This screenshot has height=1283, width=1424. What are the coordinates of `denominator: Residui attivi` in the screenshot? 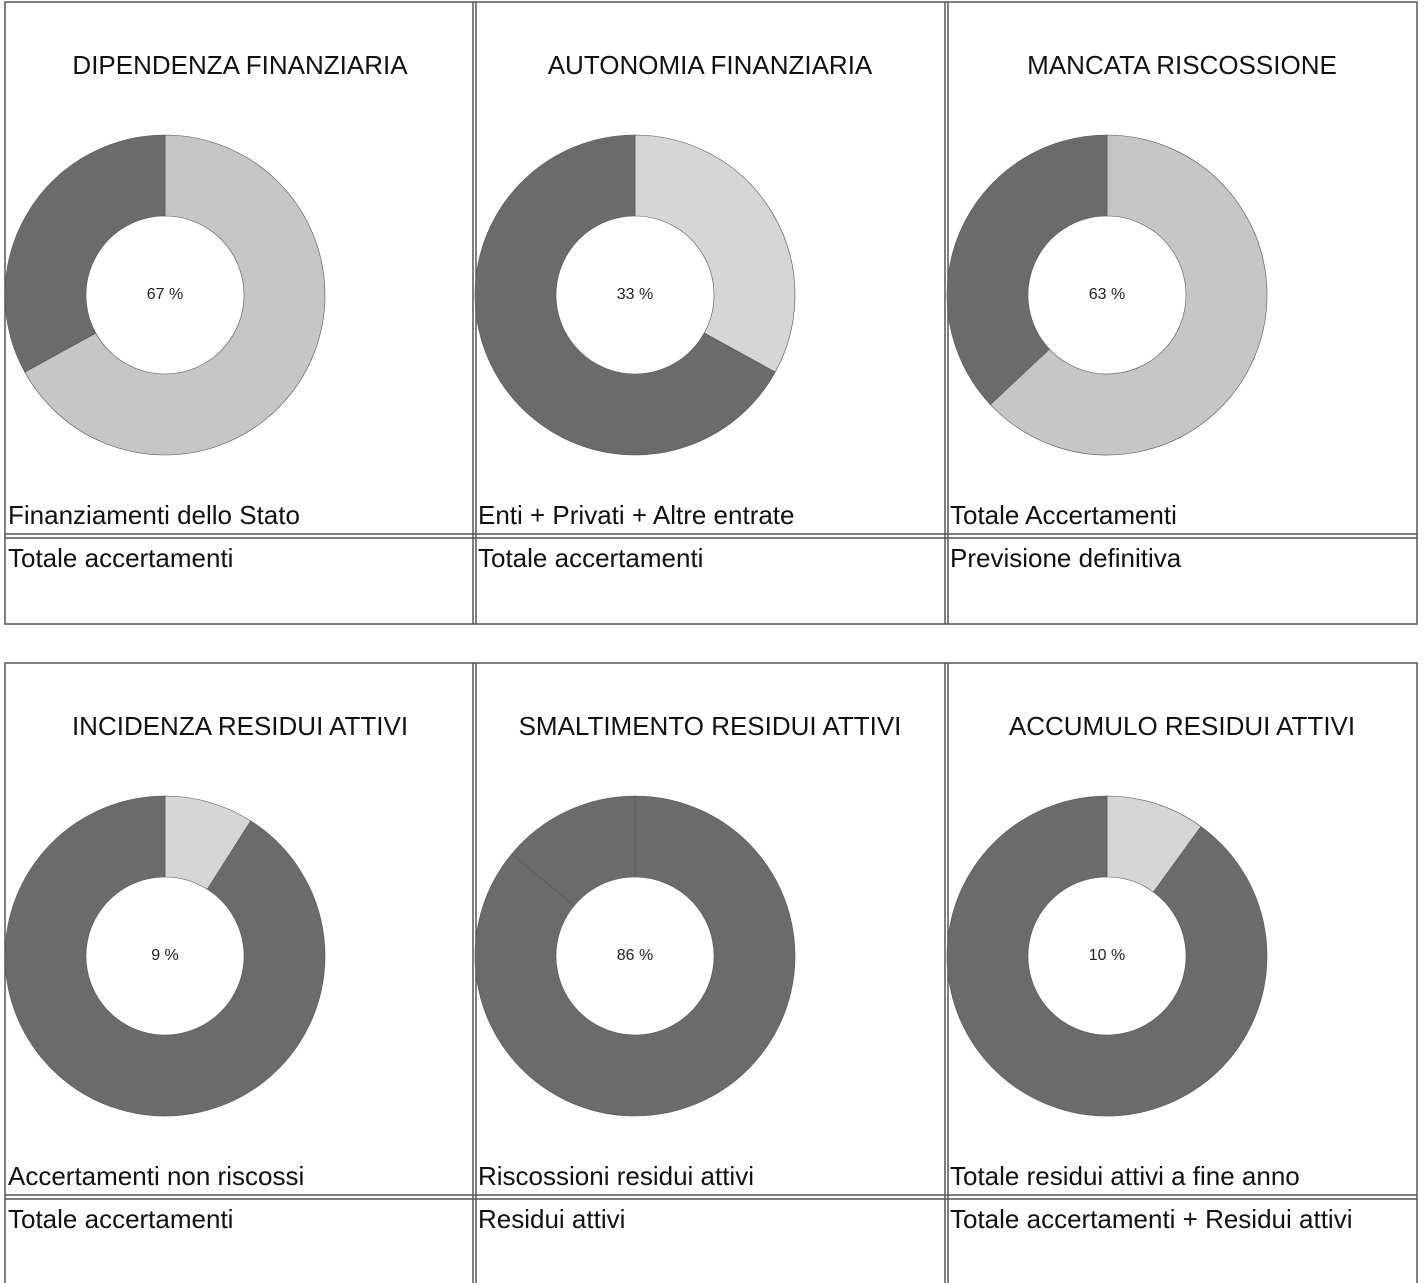 It's located at (551, 1219).